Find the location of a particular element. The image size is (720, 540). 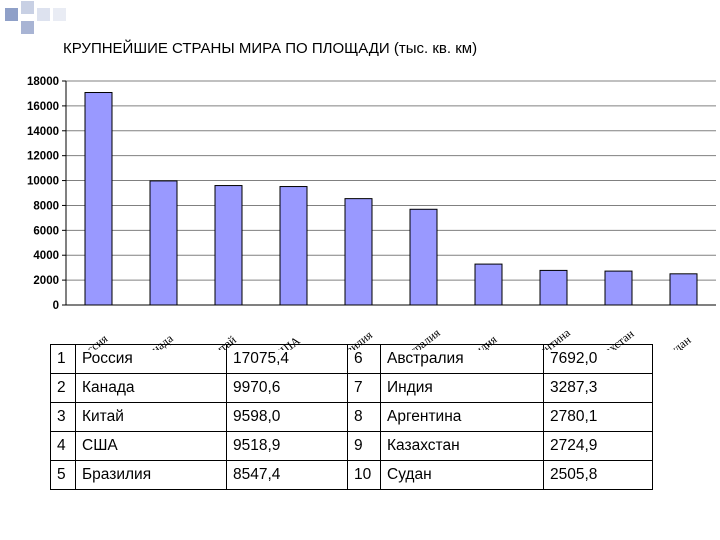

area-cell: 8547,4 is located at coordinates (287, 475).